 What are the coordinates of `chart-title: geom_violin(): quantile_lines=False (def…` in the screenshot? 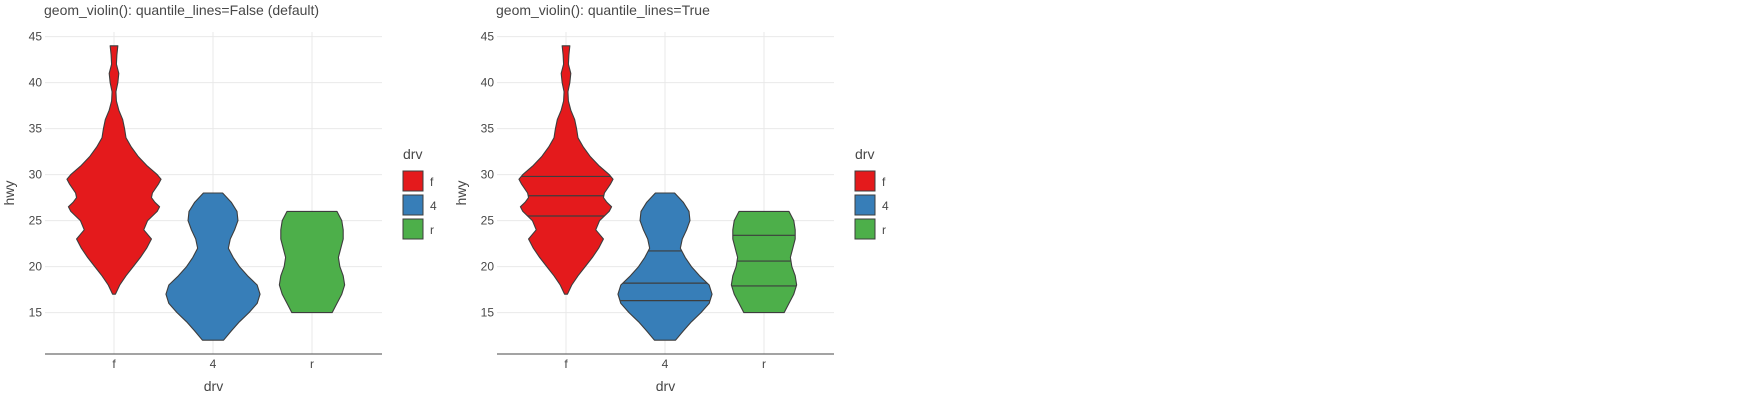 It's located at (181, 10).